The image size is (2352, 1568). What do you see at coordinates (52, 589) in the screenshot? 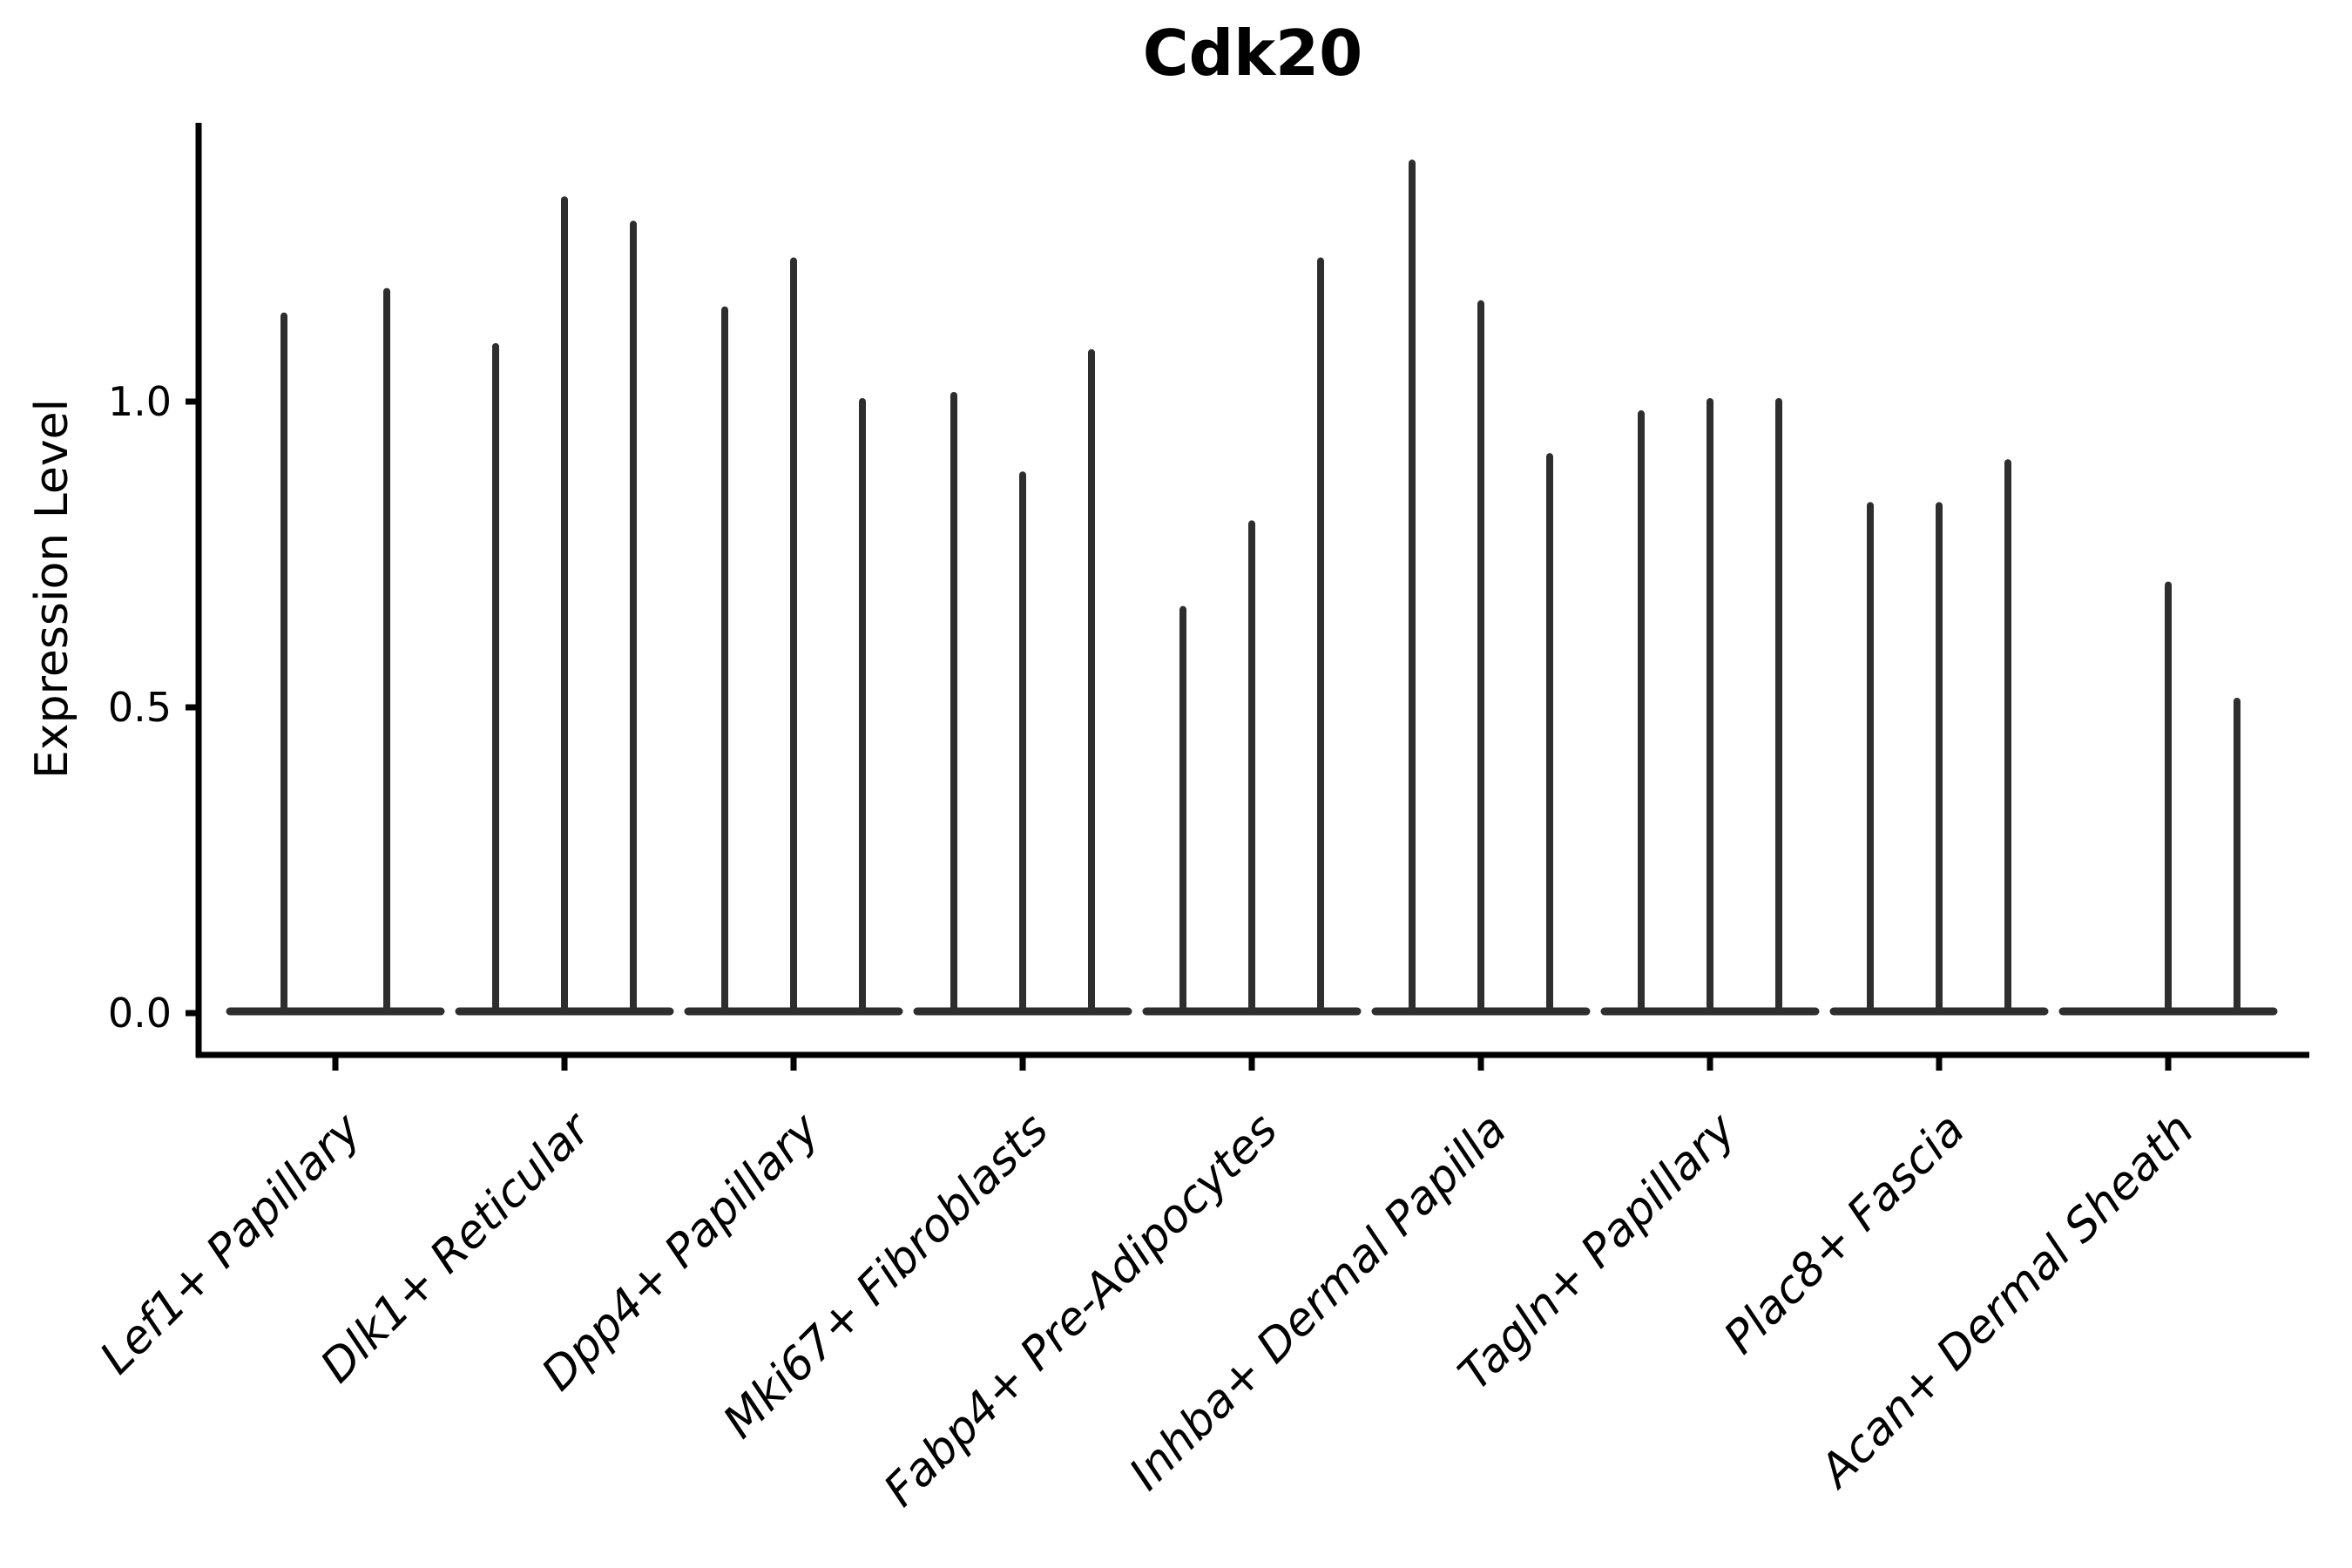
I see `y-axis-label: Expression Level` at bounding box center [52, 589].